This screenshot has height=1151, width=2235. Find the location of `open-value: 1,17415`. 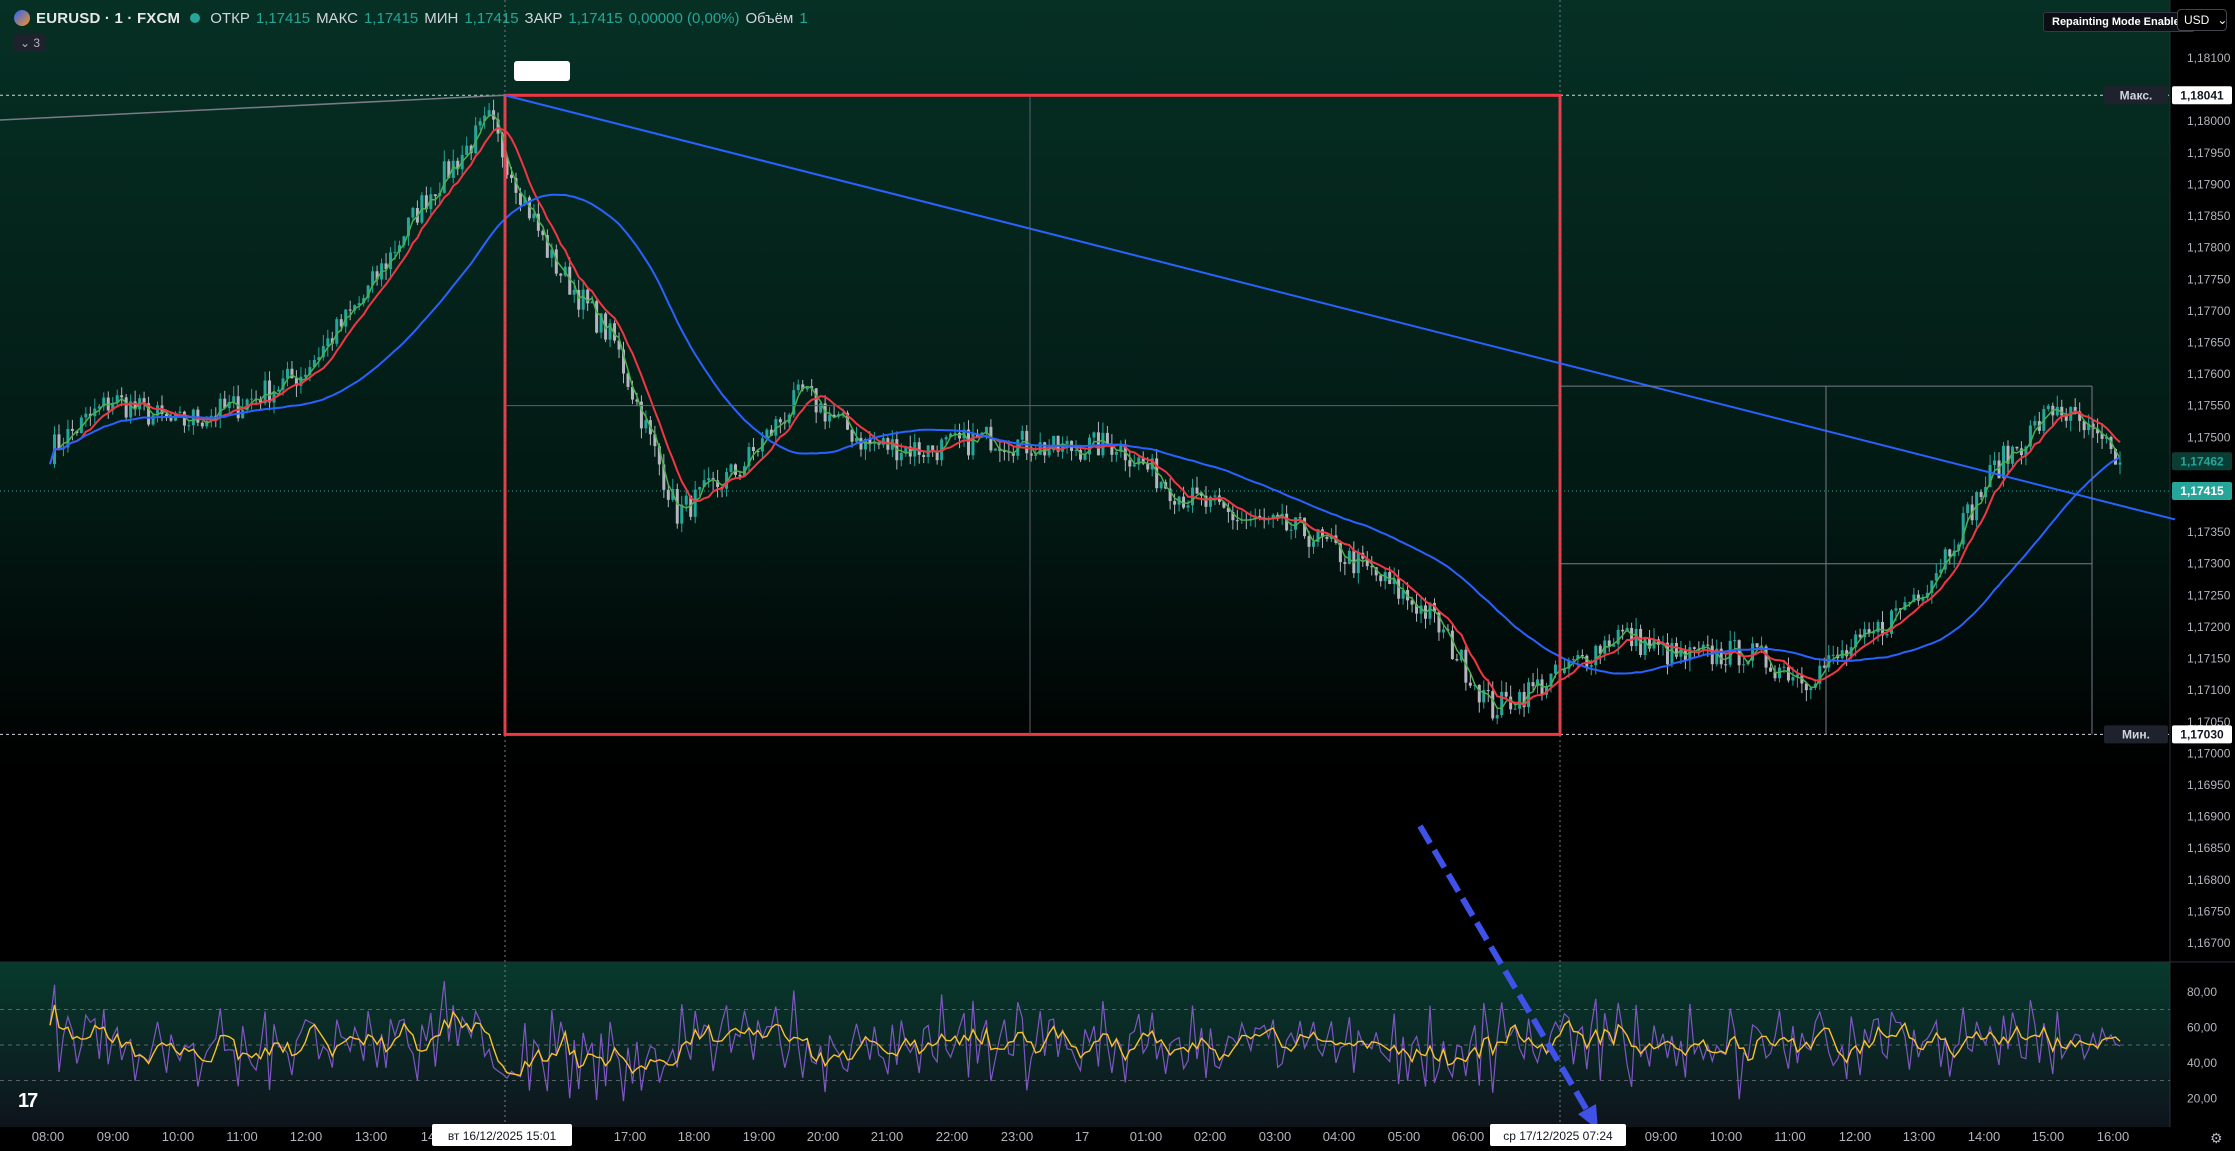

open-value: 1,17415 is located at coordinates (283, 18).